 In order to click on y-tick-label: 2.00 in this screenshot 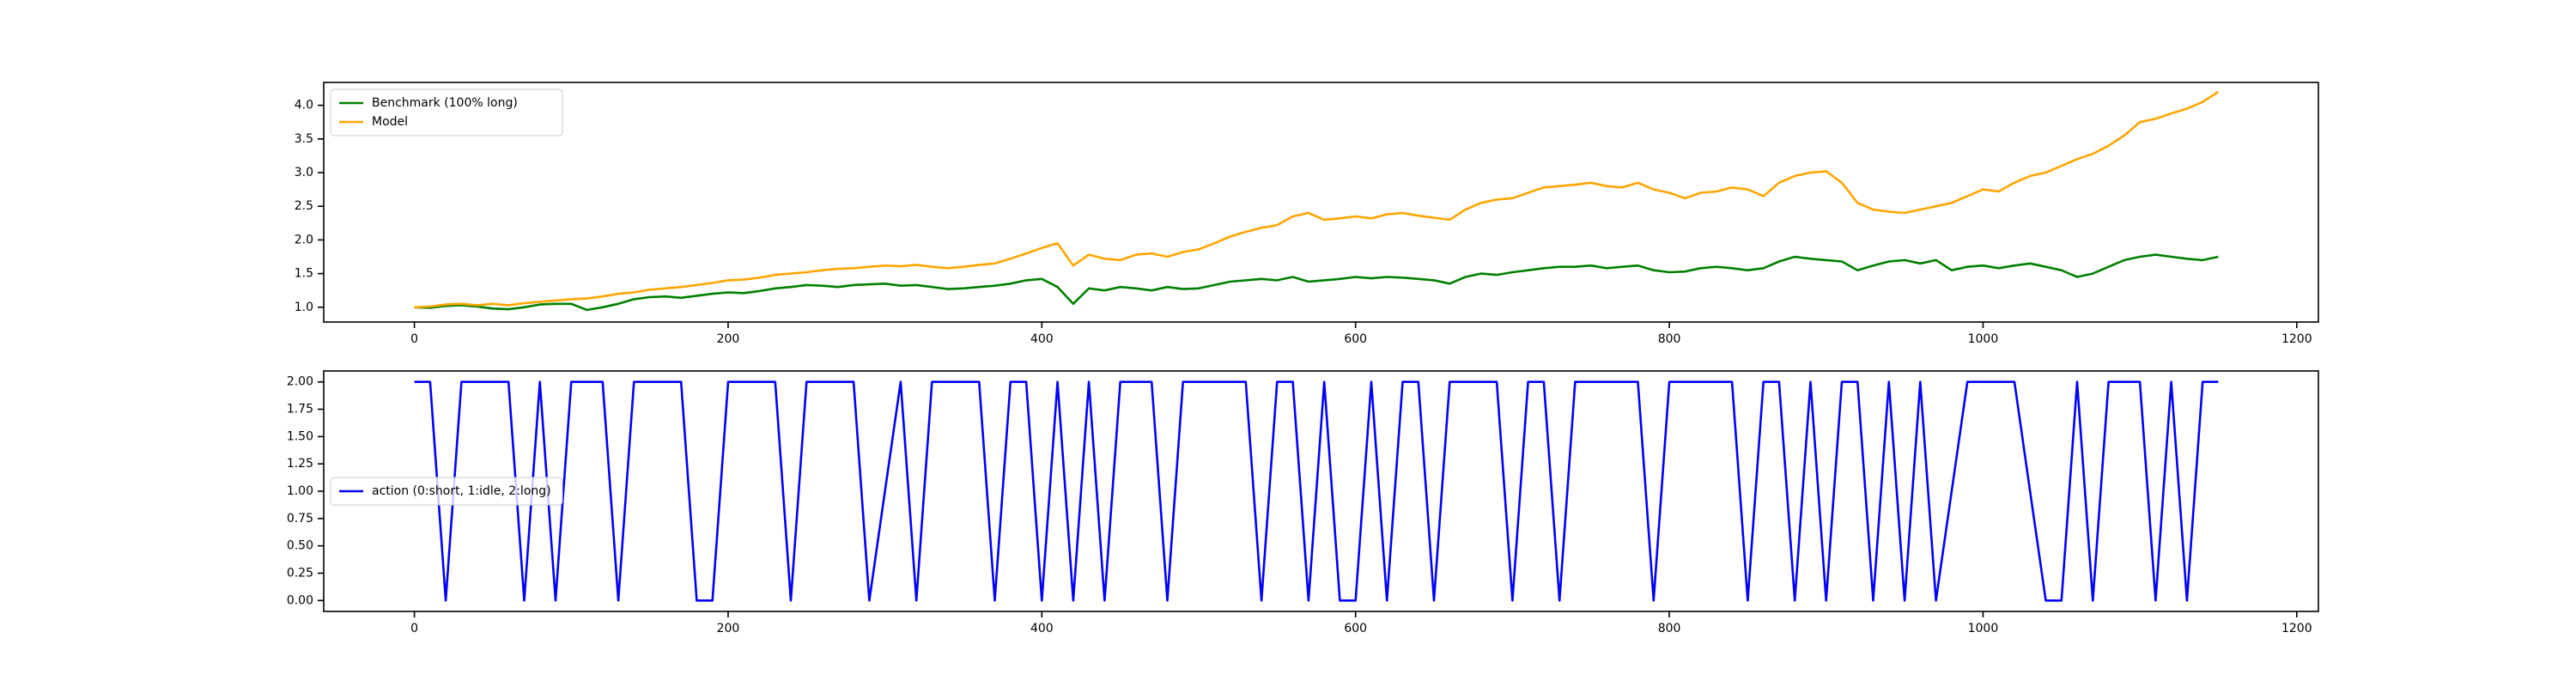, I will do `click(300, 382)`.